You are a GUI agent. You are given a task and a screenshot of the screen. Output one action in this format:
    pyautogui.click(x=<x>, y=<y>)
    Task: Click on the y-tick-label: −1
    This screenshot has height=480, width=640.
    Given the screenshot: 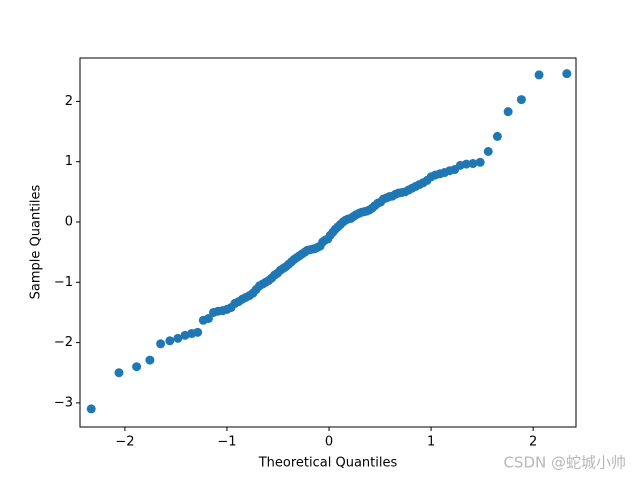 What is the action you would take?
    pyautogui.click(x=63, y=282)
    